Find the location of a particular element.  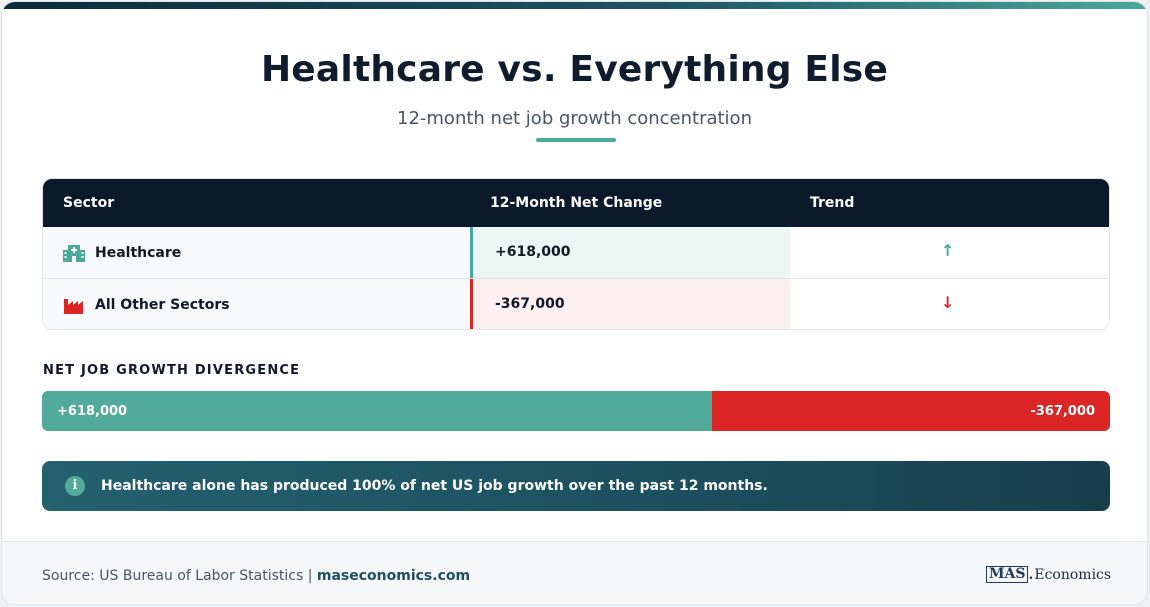

factory-icon is located at coordinates (74, 305).